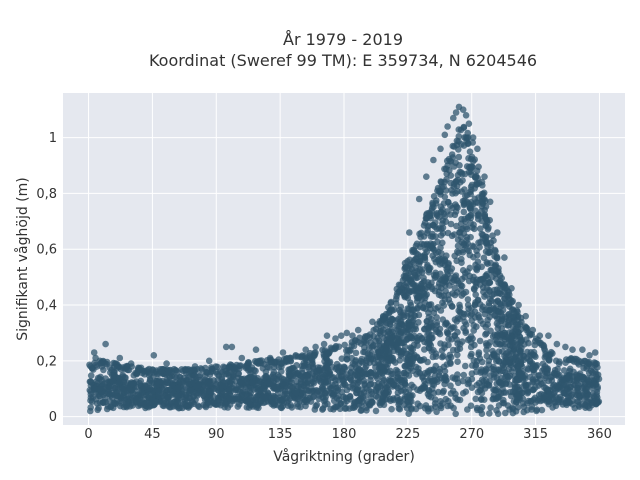  I want to click on x-tick-label-5: 225, so click(407, 434).